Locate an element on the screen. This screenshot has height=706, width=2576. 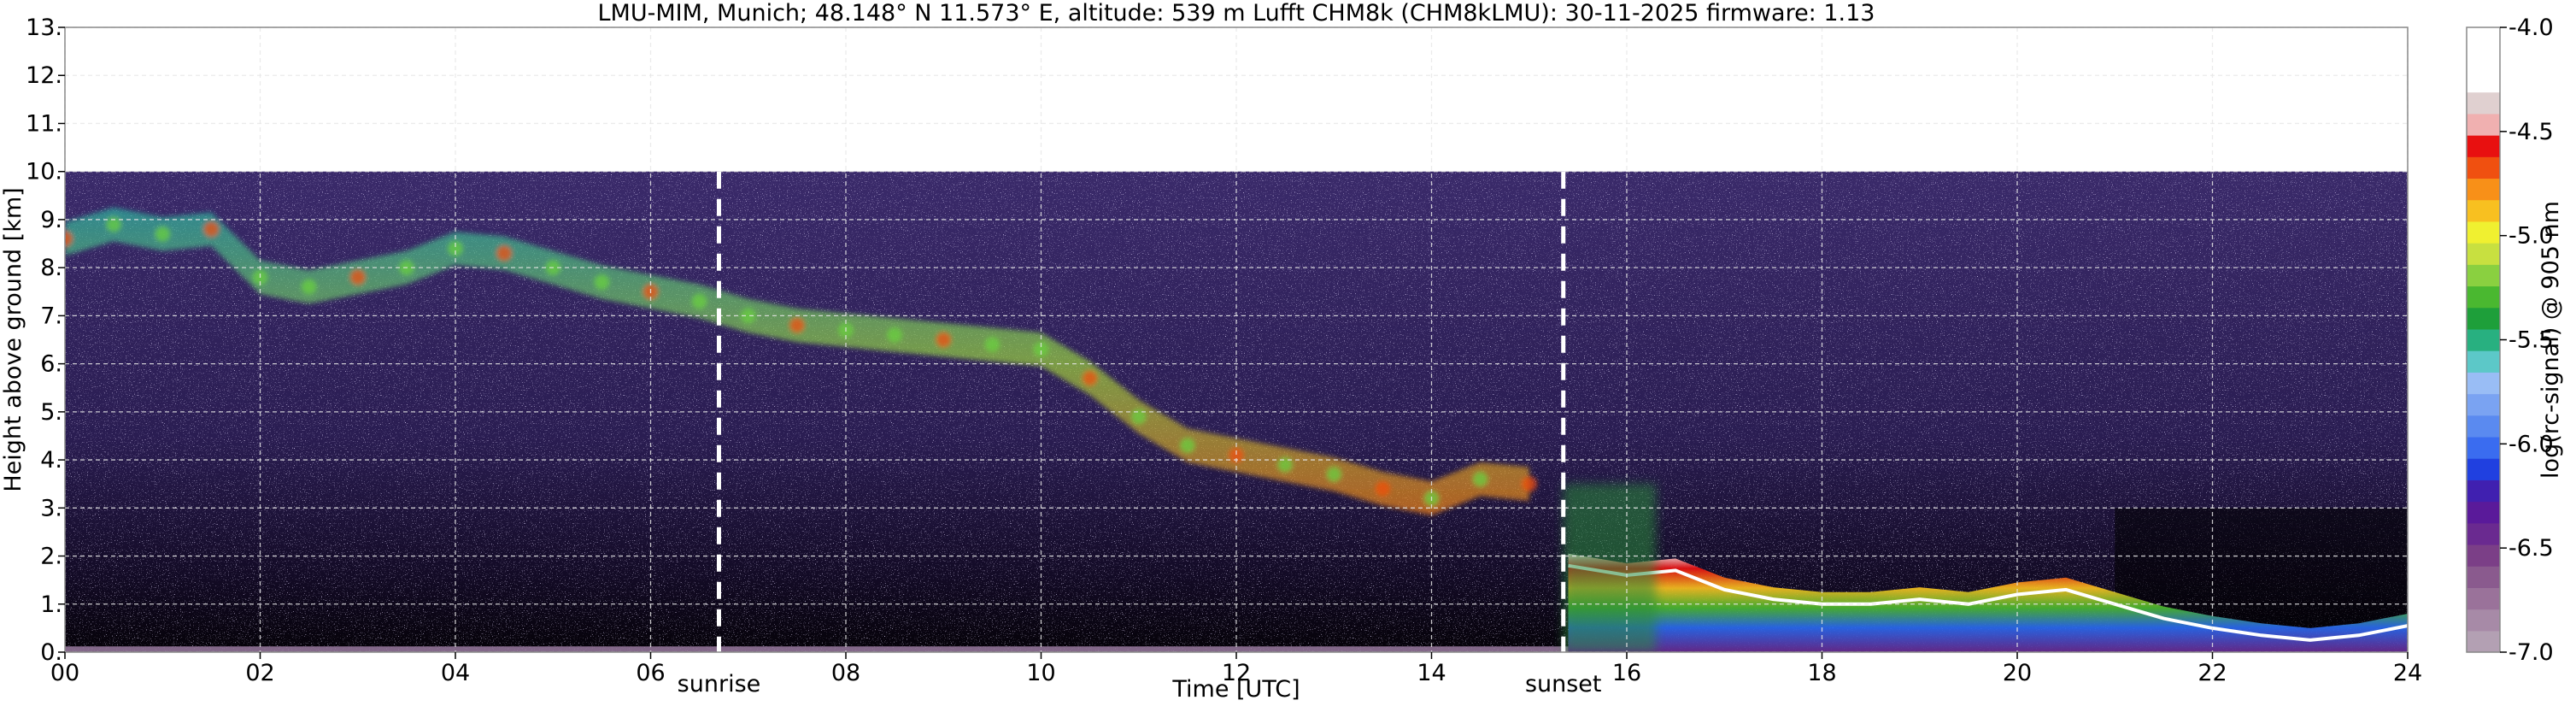
x-tick-label: 08 is located at coordinates (845, 673).